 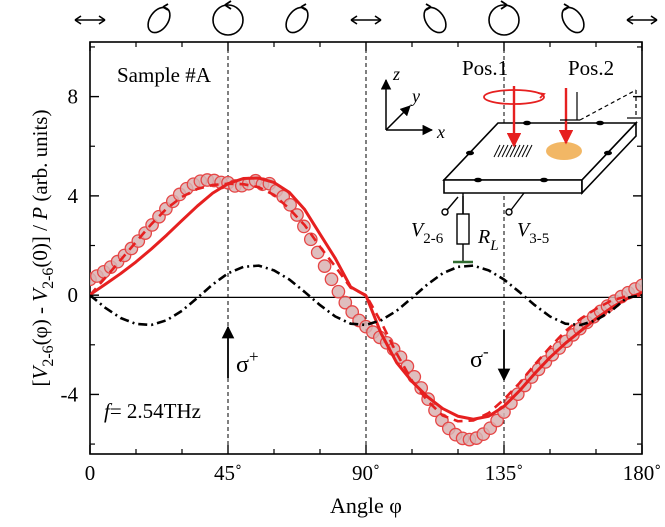 I want to click on sample-plate-front, so click(x=513, y=186).